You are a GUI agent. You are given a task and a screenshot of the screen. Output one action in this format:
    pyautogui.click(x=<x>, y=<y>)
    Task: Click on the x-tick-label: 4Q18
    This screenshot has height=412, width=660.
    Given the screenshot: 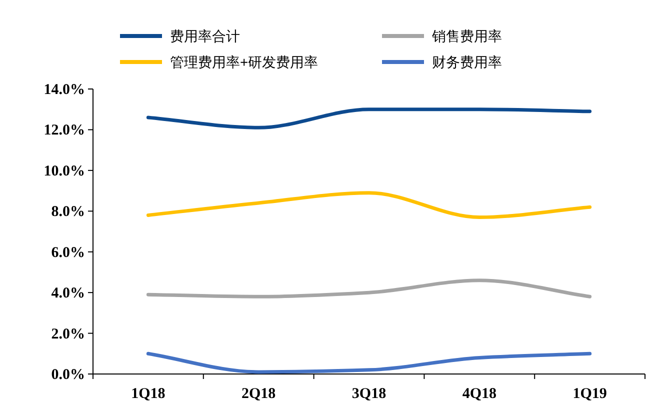 What is the action you would take?
    pyautogui.click(x=479, y=394)
    